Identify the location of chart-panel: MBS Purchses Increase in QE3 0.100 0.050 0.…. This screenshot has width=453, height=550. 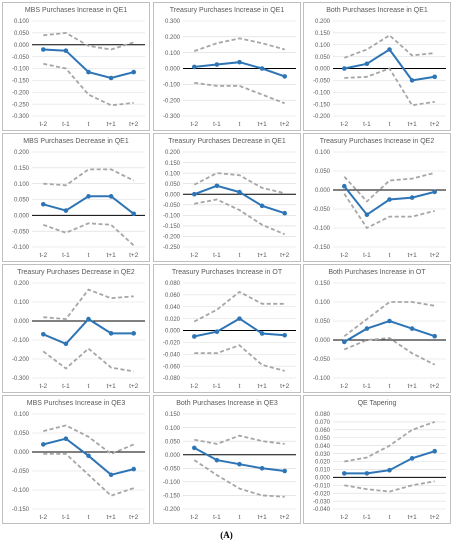
(76, 459).